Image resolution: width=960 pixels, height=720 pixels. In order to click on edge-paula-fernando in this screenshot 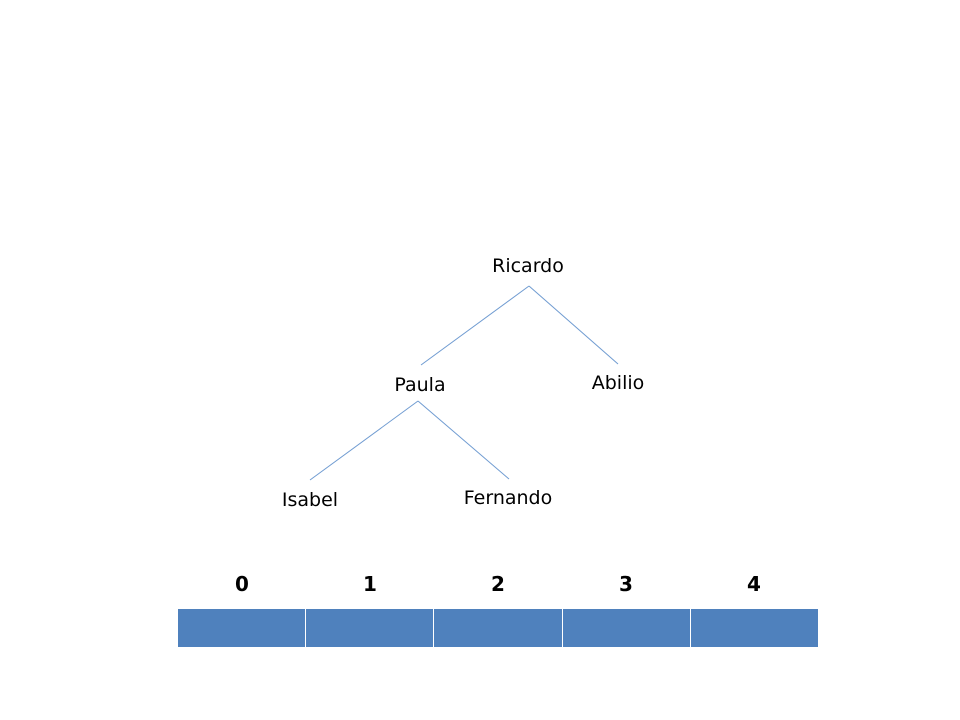, I will do `click(463, 440)`.